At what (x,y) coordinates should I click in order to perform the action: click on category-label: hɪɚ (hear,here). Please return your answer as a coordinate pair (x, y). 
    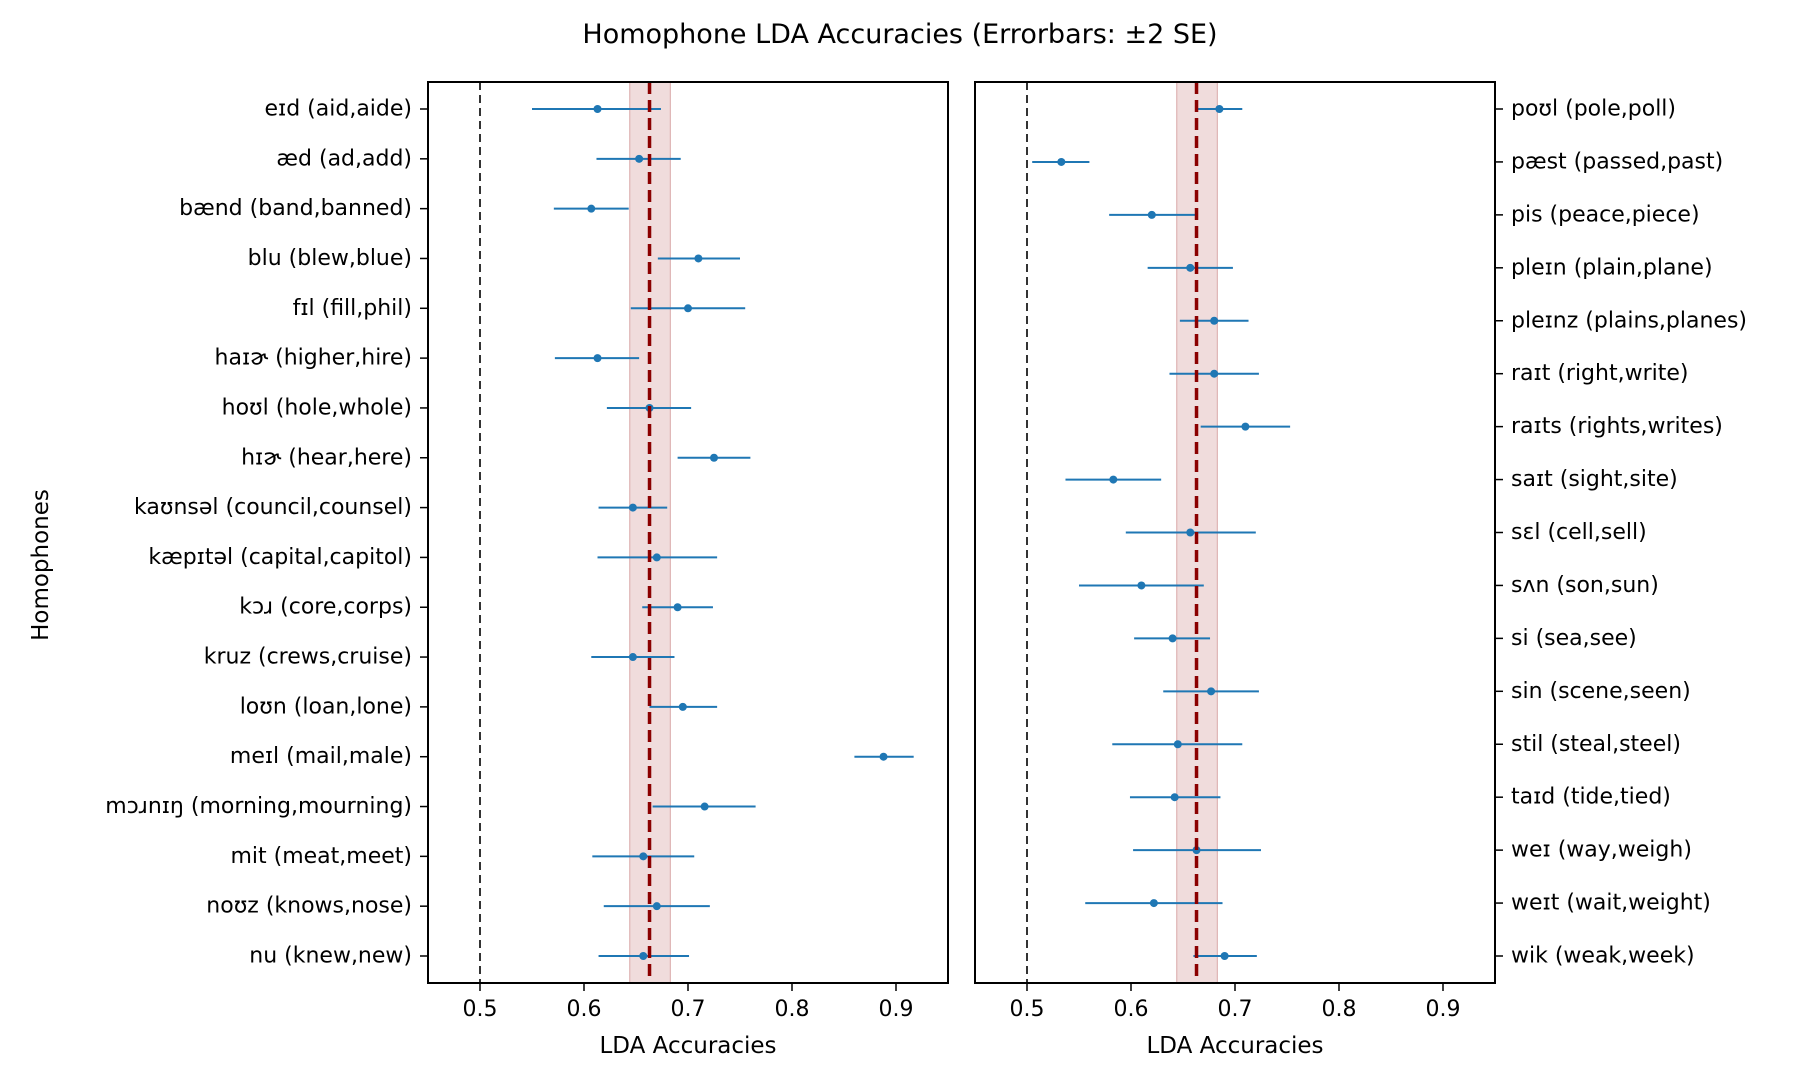
    Looking at the image, I should click on (326, 457).